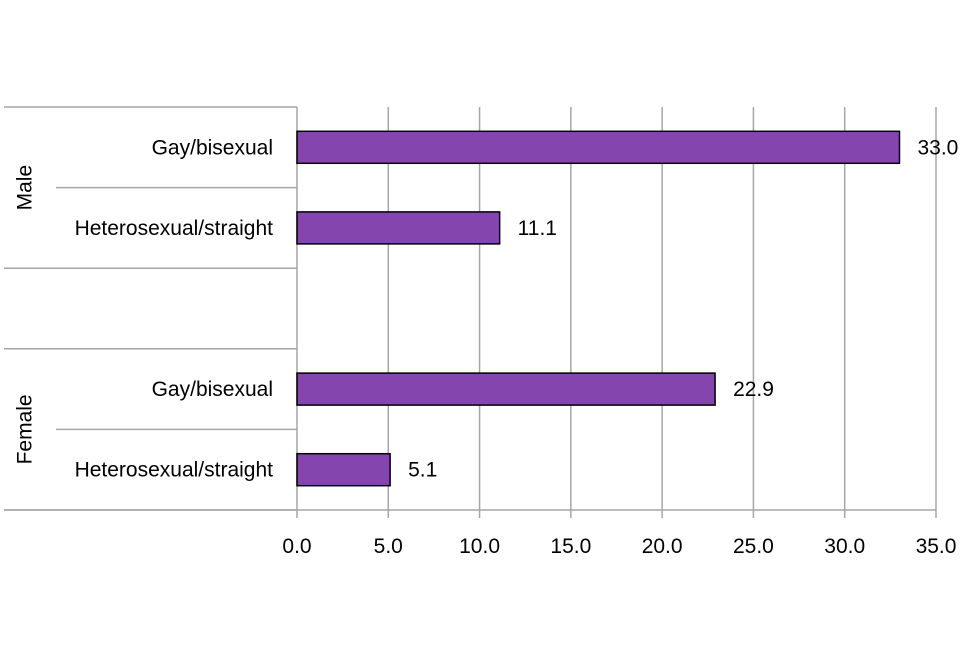 Image resolution: width=960 pixels, height=645 pixels. What do you see at coordinates (25, 429) in the screenshot?
I see `group-label-female: Female` at bounding box center [25, 429].